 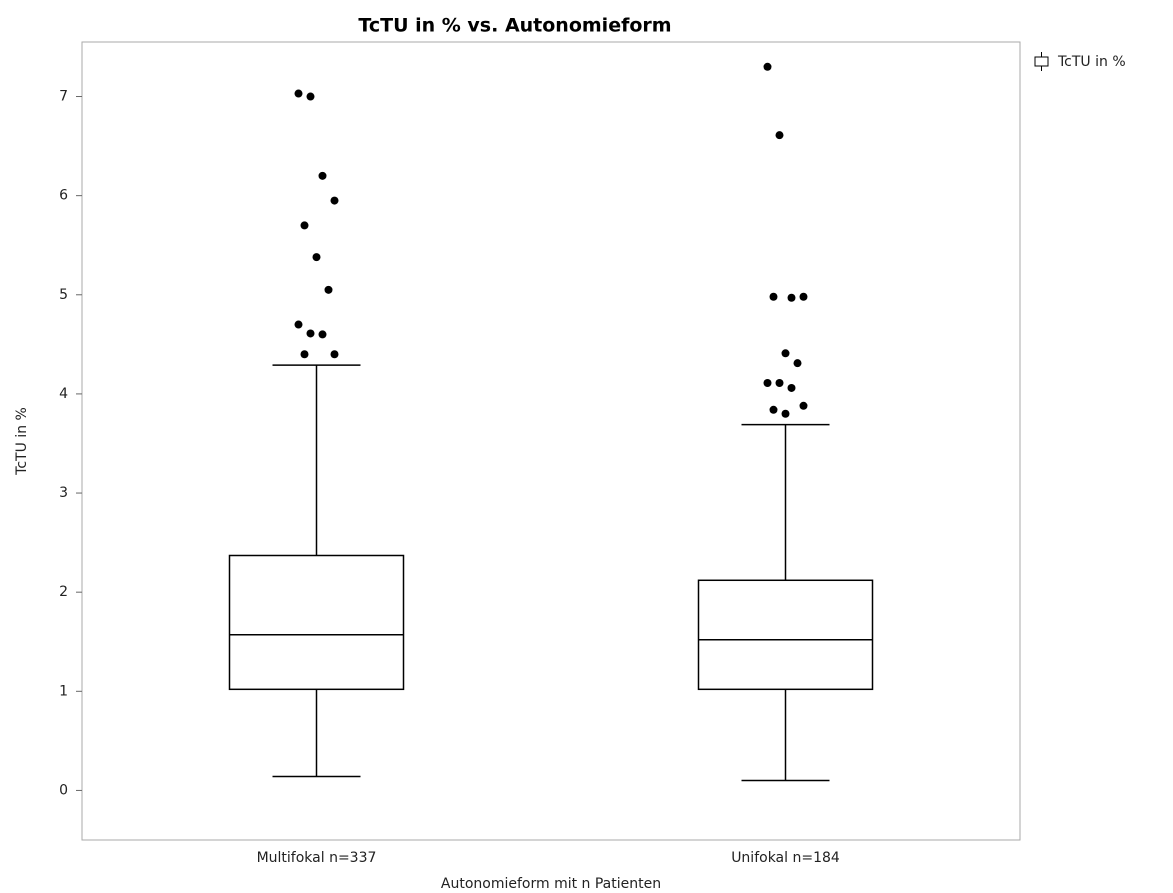 I want to click on y-tick-label: 4, so click(x=63, y=394).